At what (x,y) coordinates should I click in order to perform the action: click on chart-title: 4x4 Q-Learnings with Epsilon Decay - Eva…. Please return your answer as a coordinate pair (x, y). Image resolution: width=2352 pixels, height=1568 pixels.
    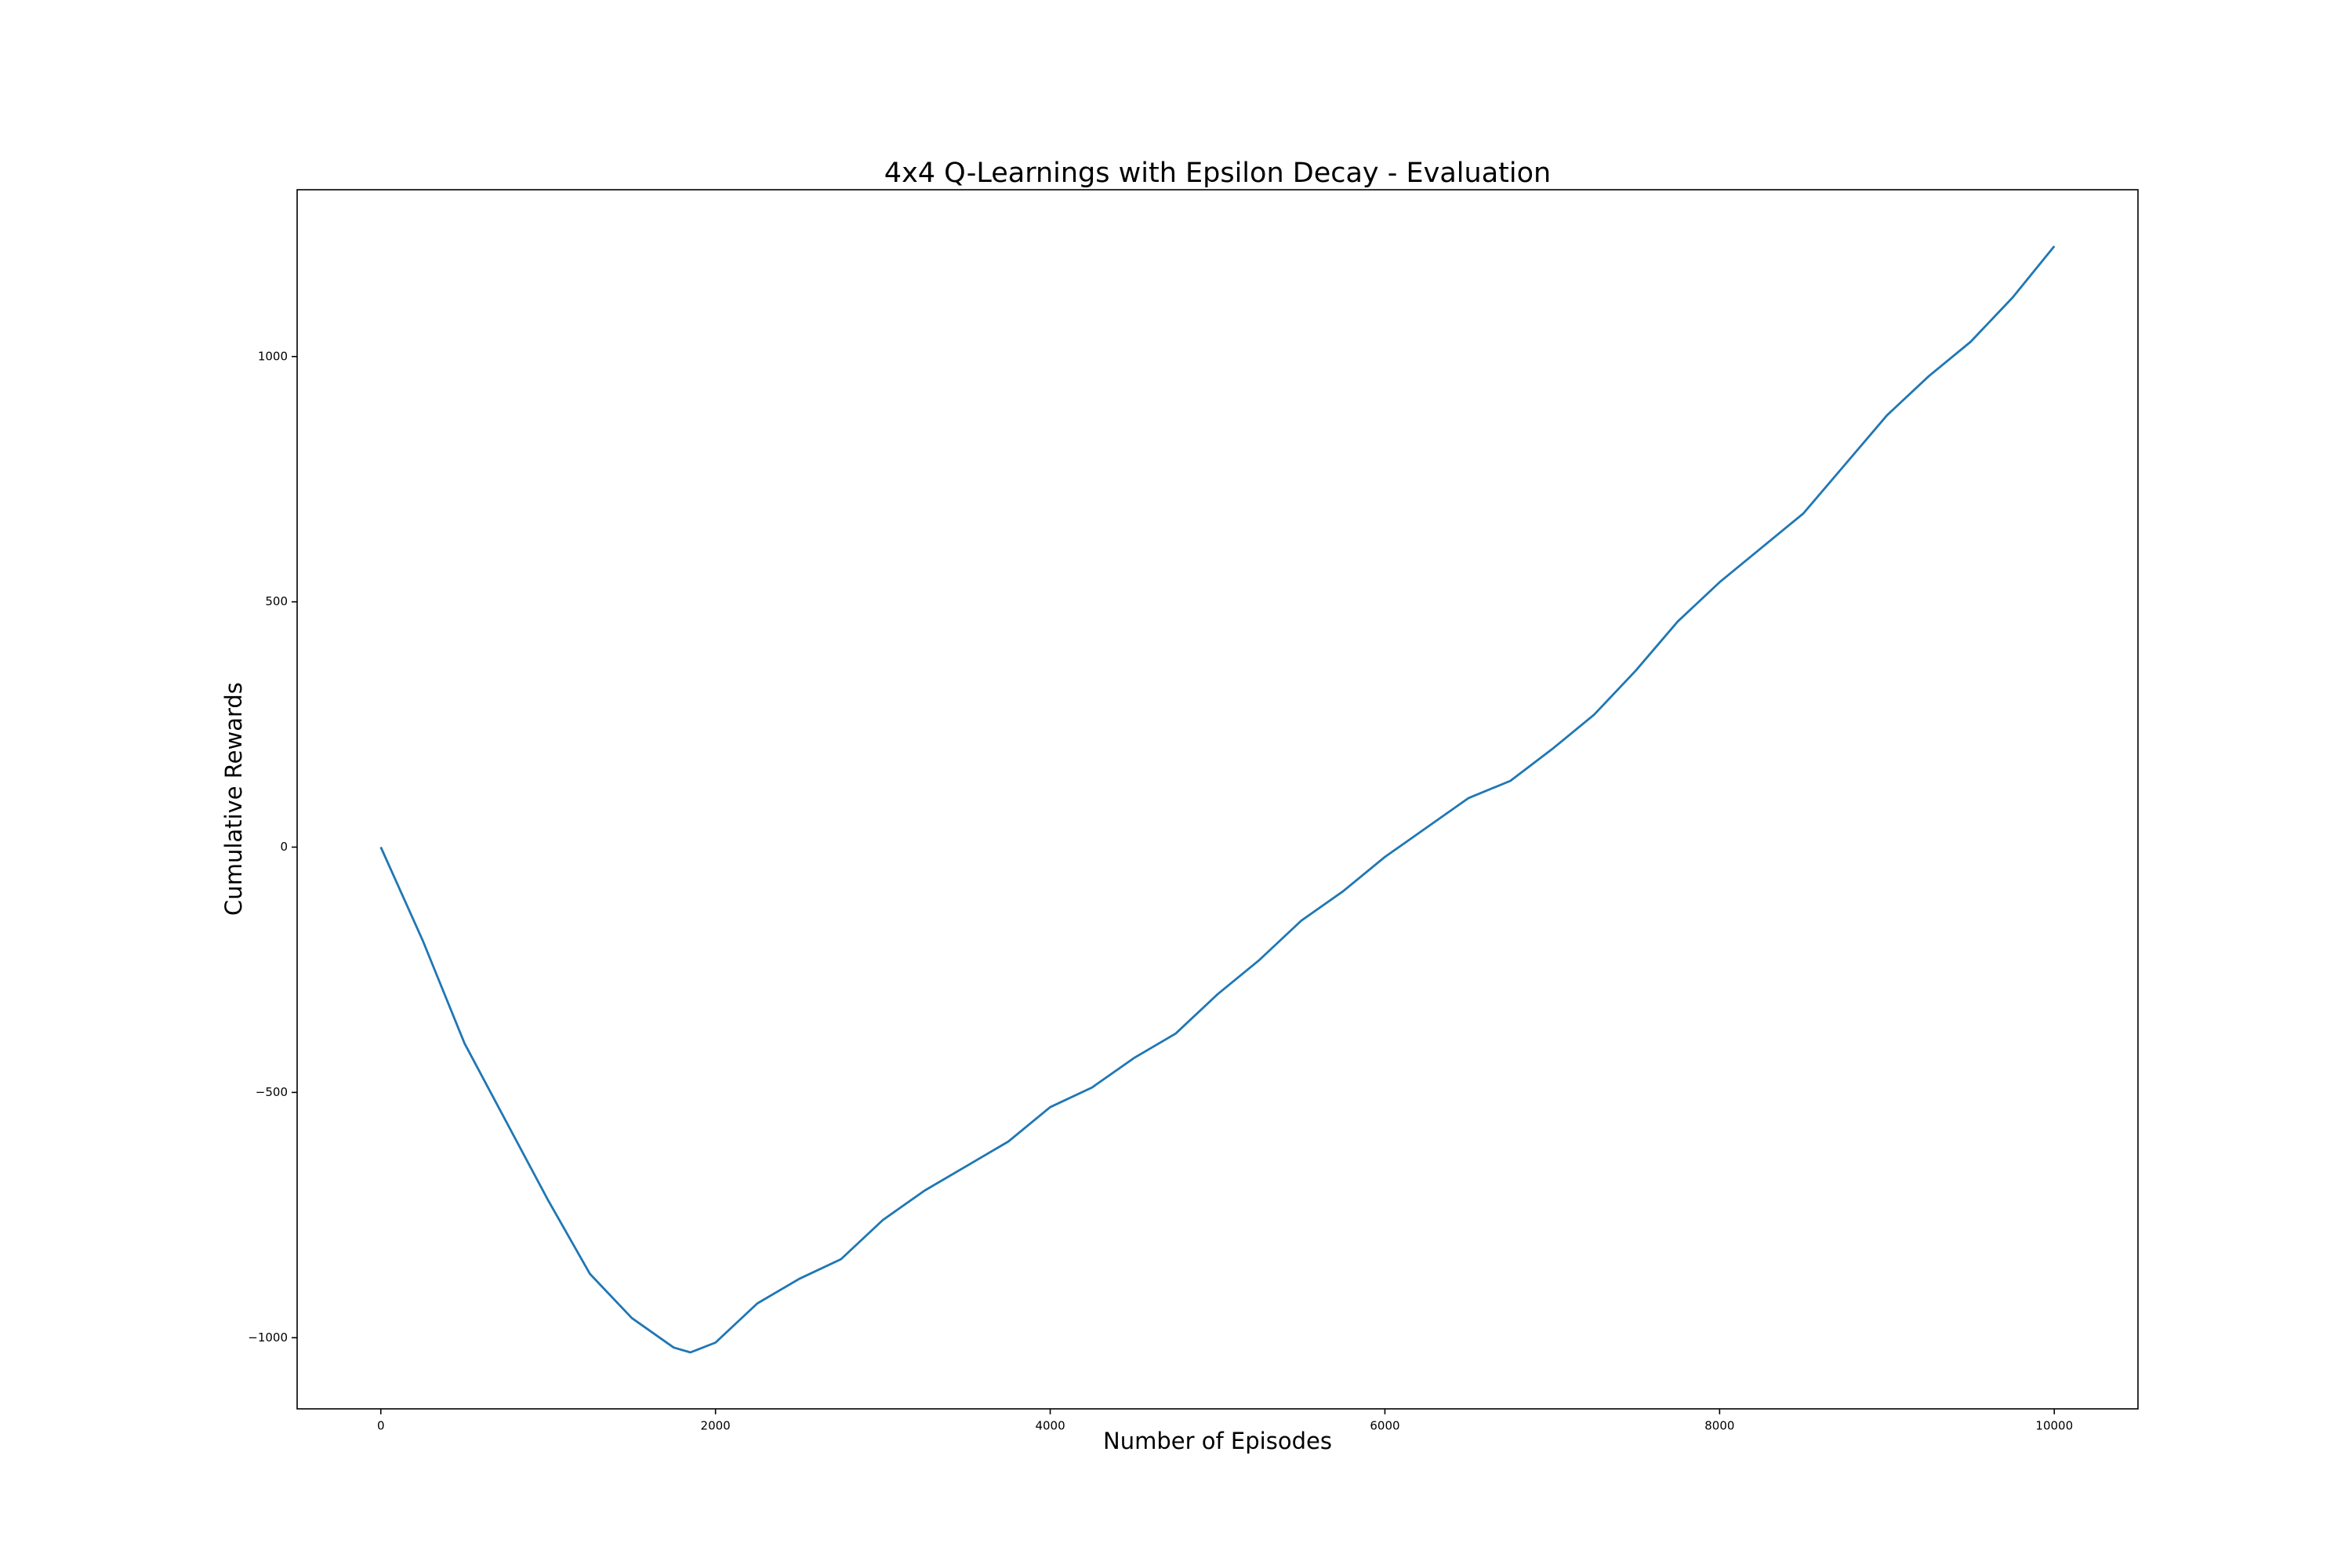
    Looking at the image, I should click on (1217, 173).